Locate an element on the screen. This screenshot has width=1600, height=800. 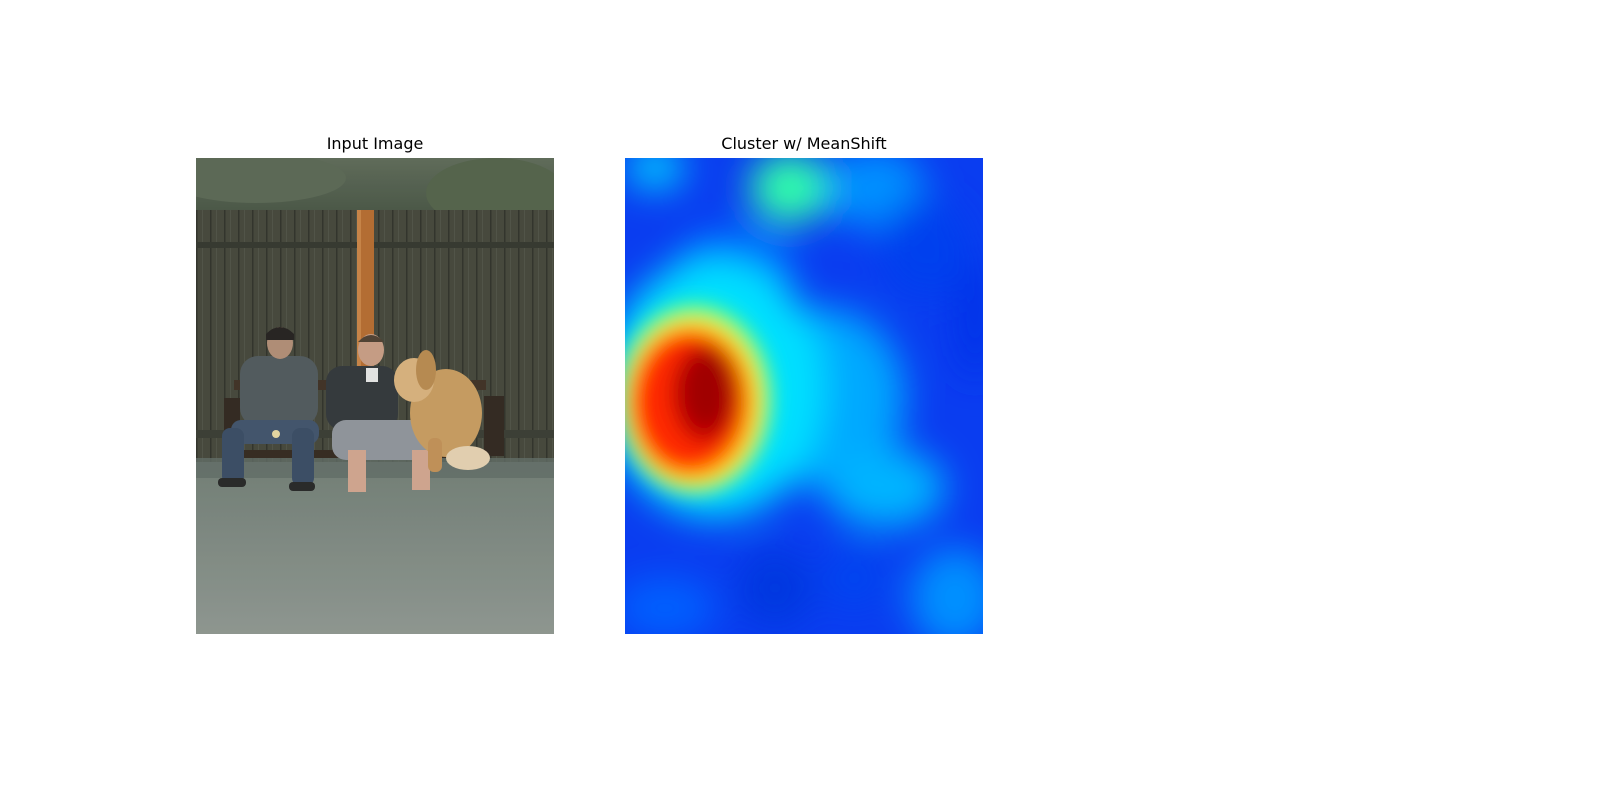
input-image-title: Input Image is located at coordinates (375, 143).